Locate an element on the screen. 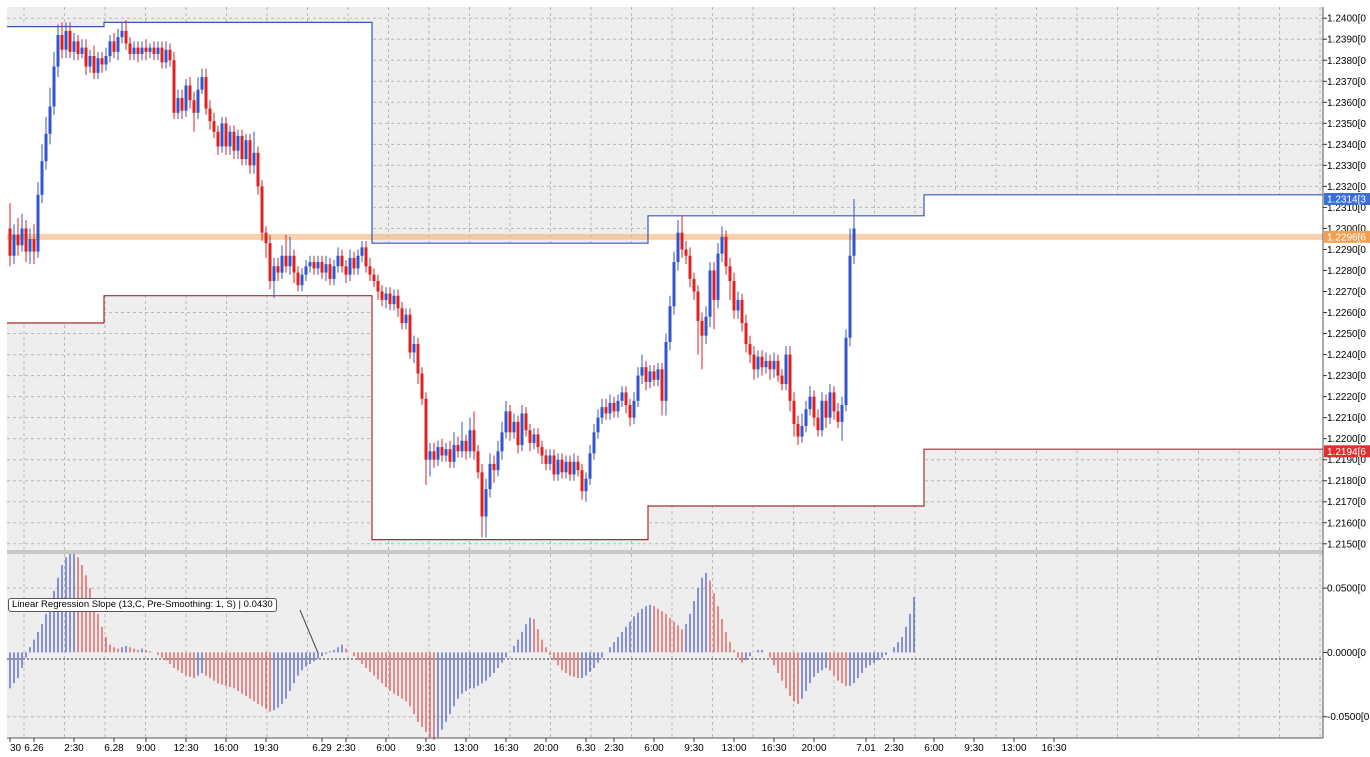  price-tick-label: 1.2400[0 is located at coordinates (1346, 19).